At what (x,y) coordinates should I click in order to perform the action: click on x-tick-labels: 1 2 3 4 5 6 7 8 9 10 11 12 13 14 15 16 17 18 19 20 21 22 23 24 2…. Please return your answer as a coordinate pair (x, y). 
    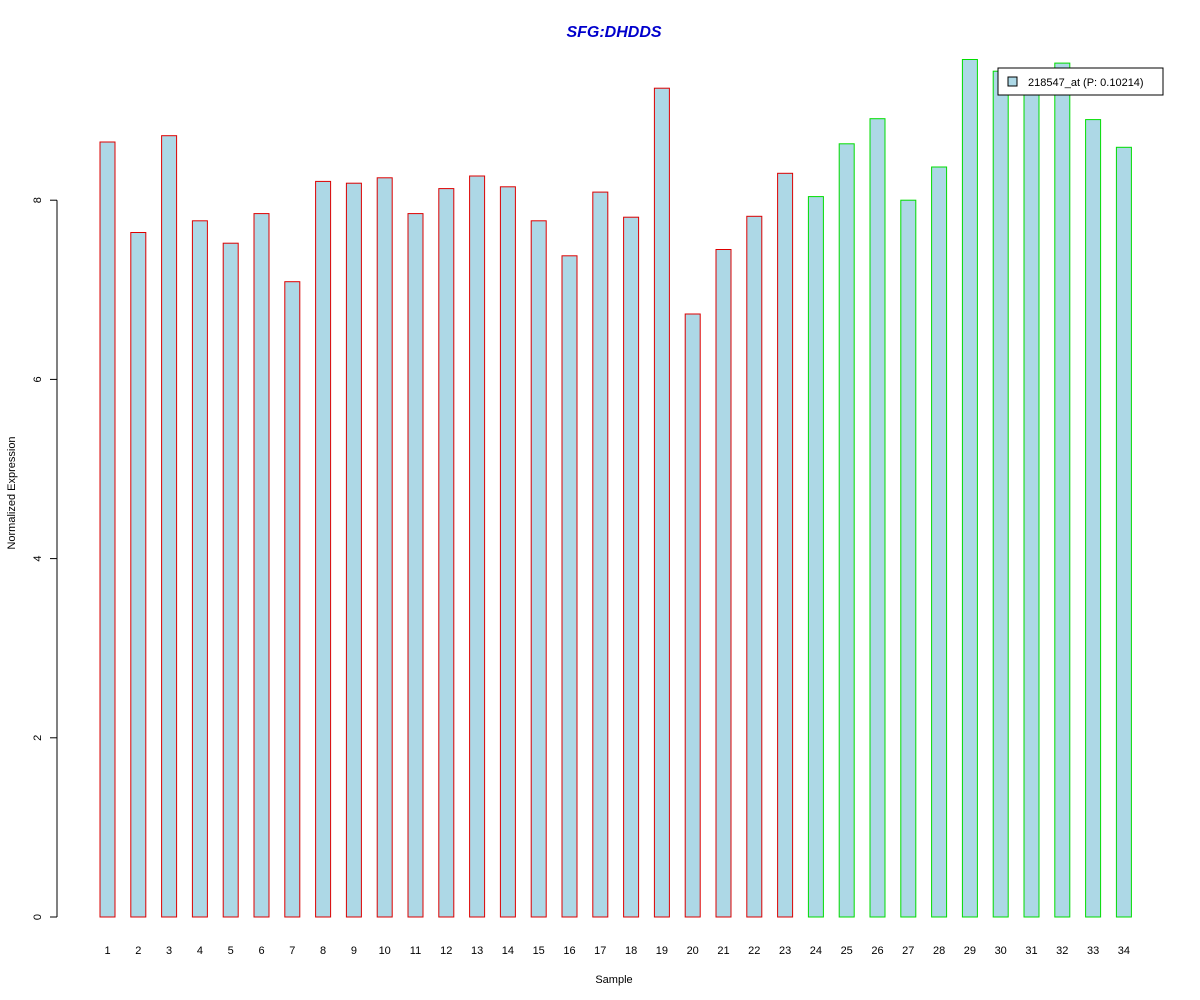
    Looking at the image, I should click on (617, 951).